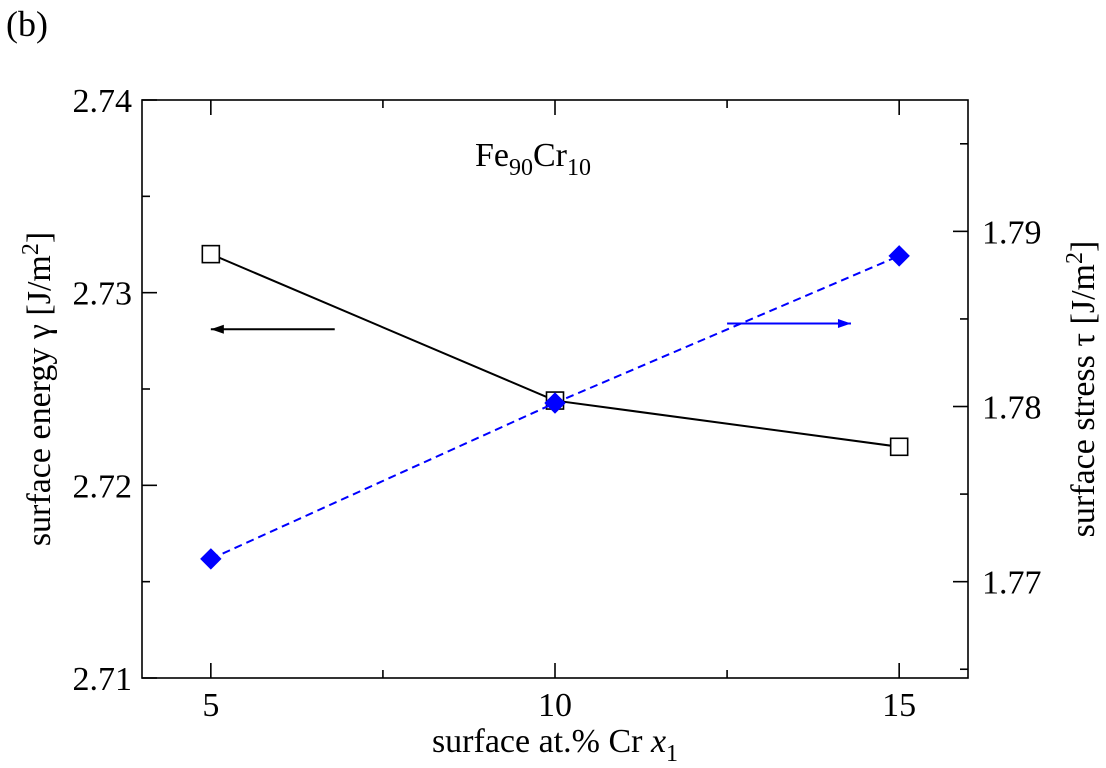 This screenshot has height=768, width=1106. What do you see at coordinates (555, 745) in the screenshot?
I see `x-axis-label: surface at.% Cr x1` at bounding box center [555, 745].